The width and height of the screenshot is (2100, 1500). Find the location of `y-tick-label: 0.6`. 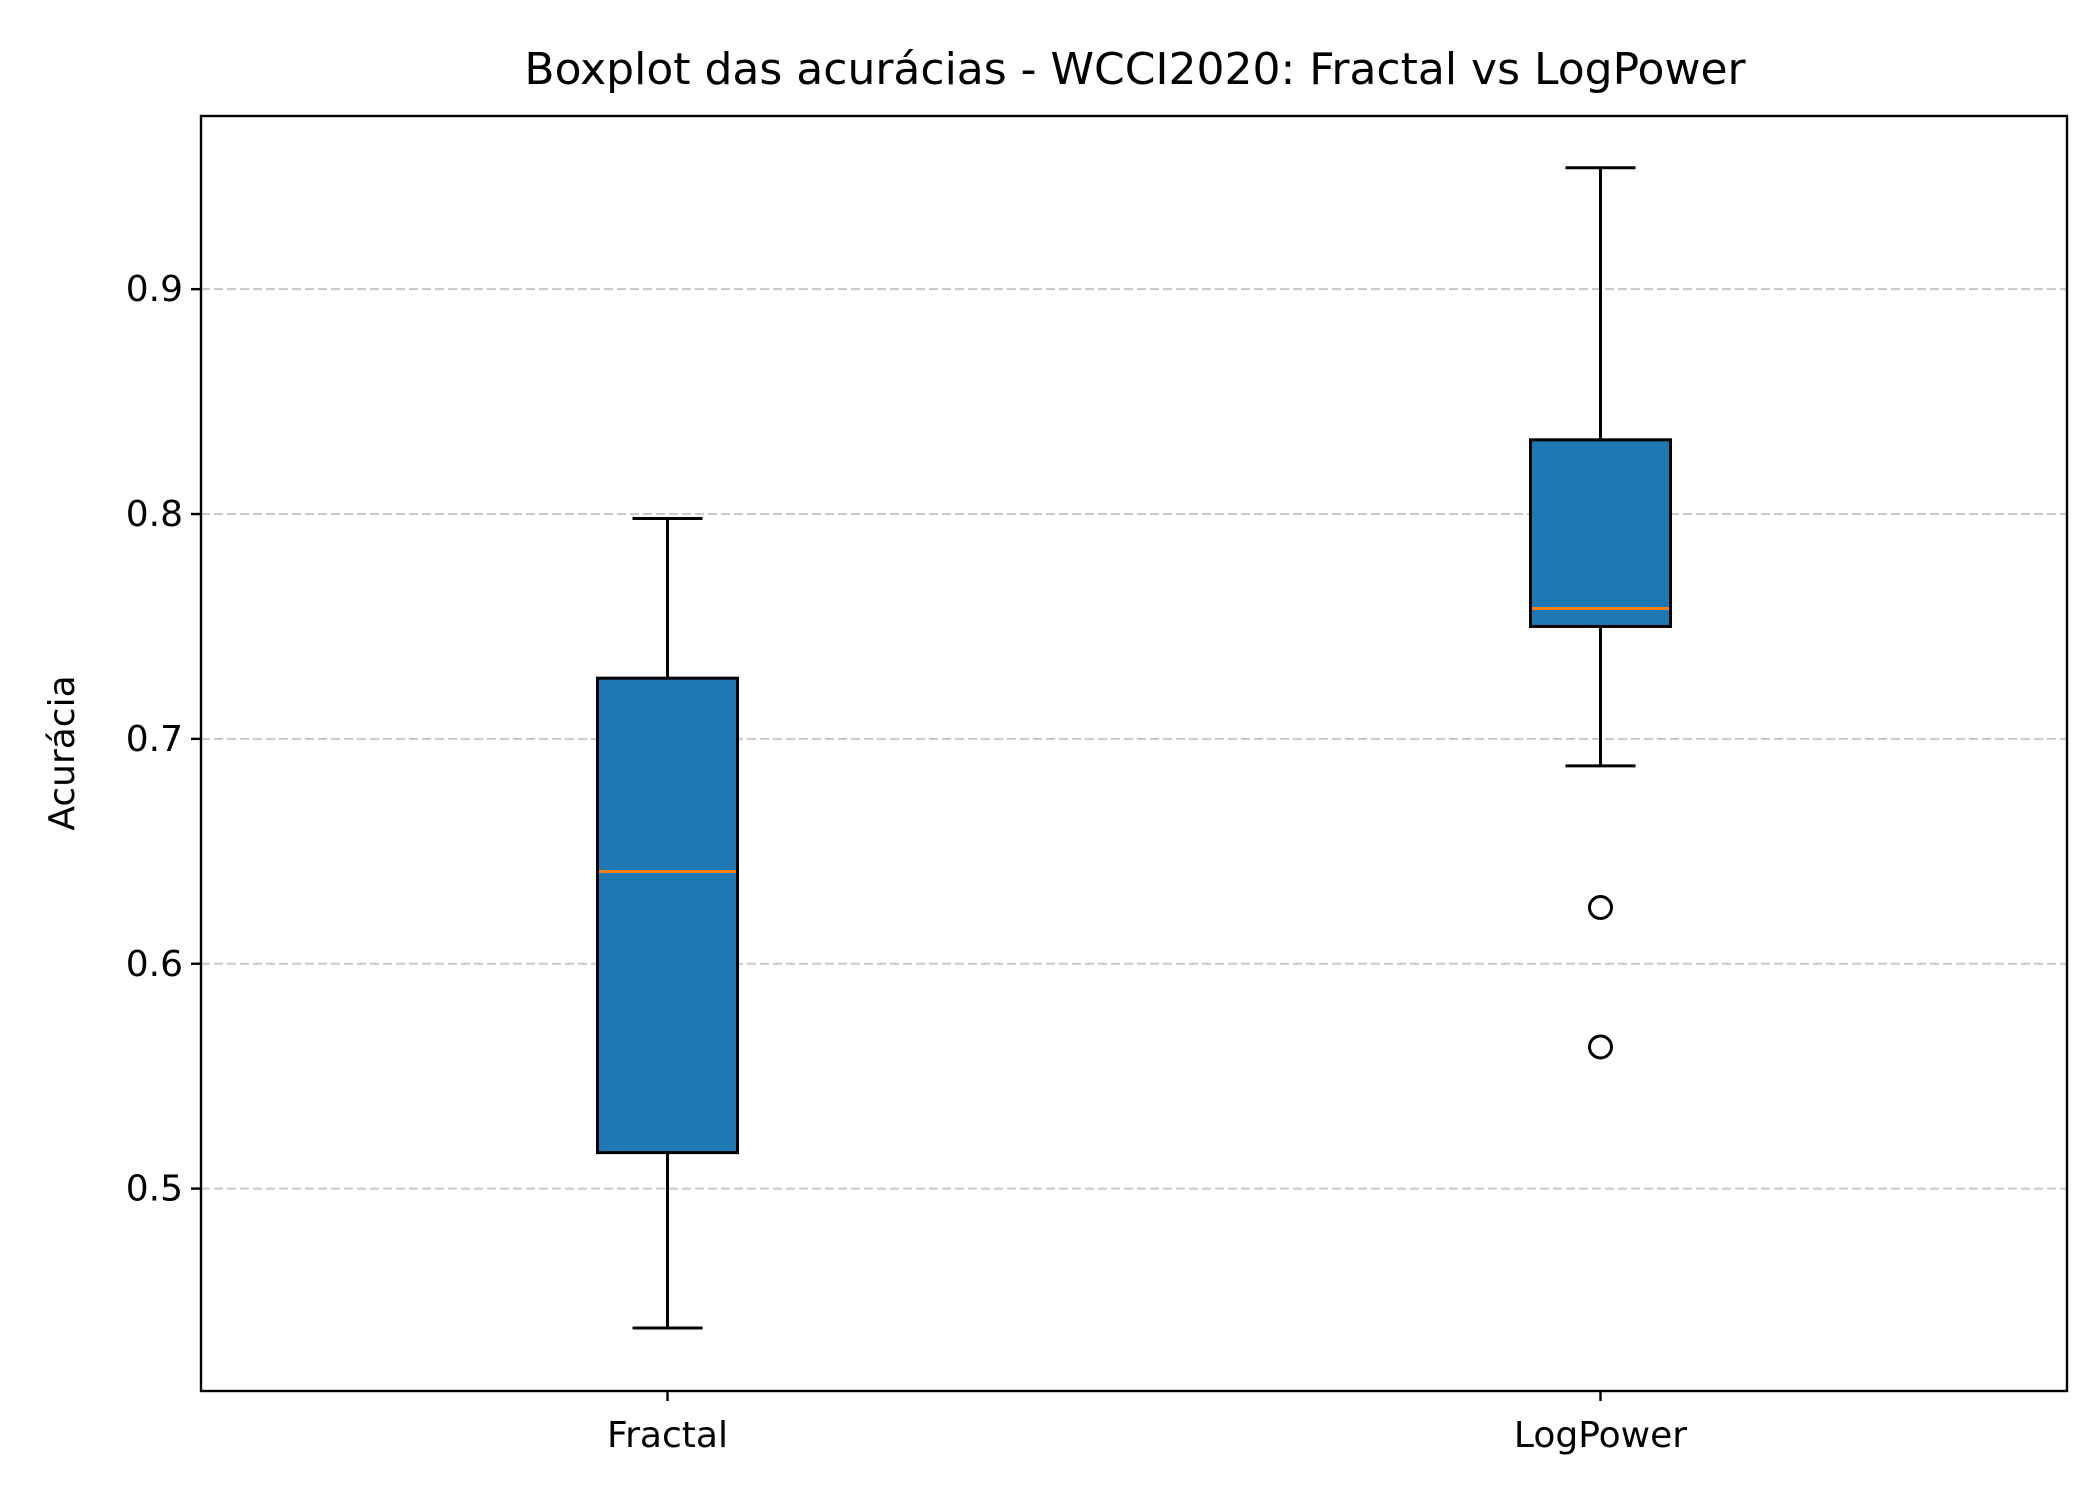

y-tick-label: 0.6 is located at coordinates (154, 964).